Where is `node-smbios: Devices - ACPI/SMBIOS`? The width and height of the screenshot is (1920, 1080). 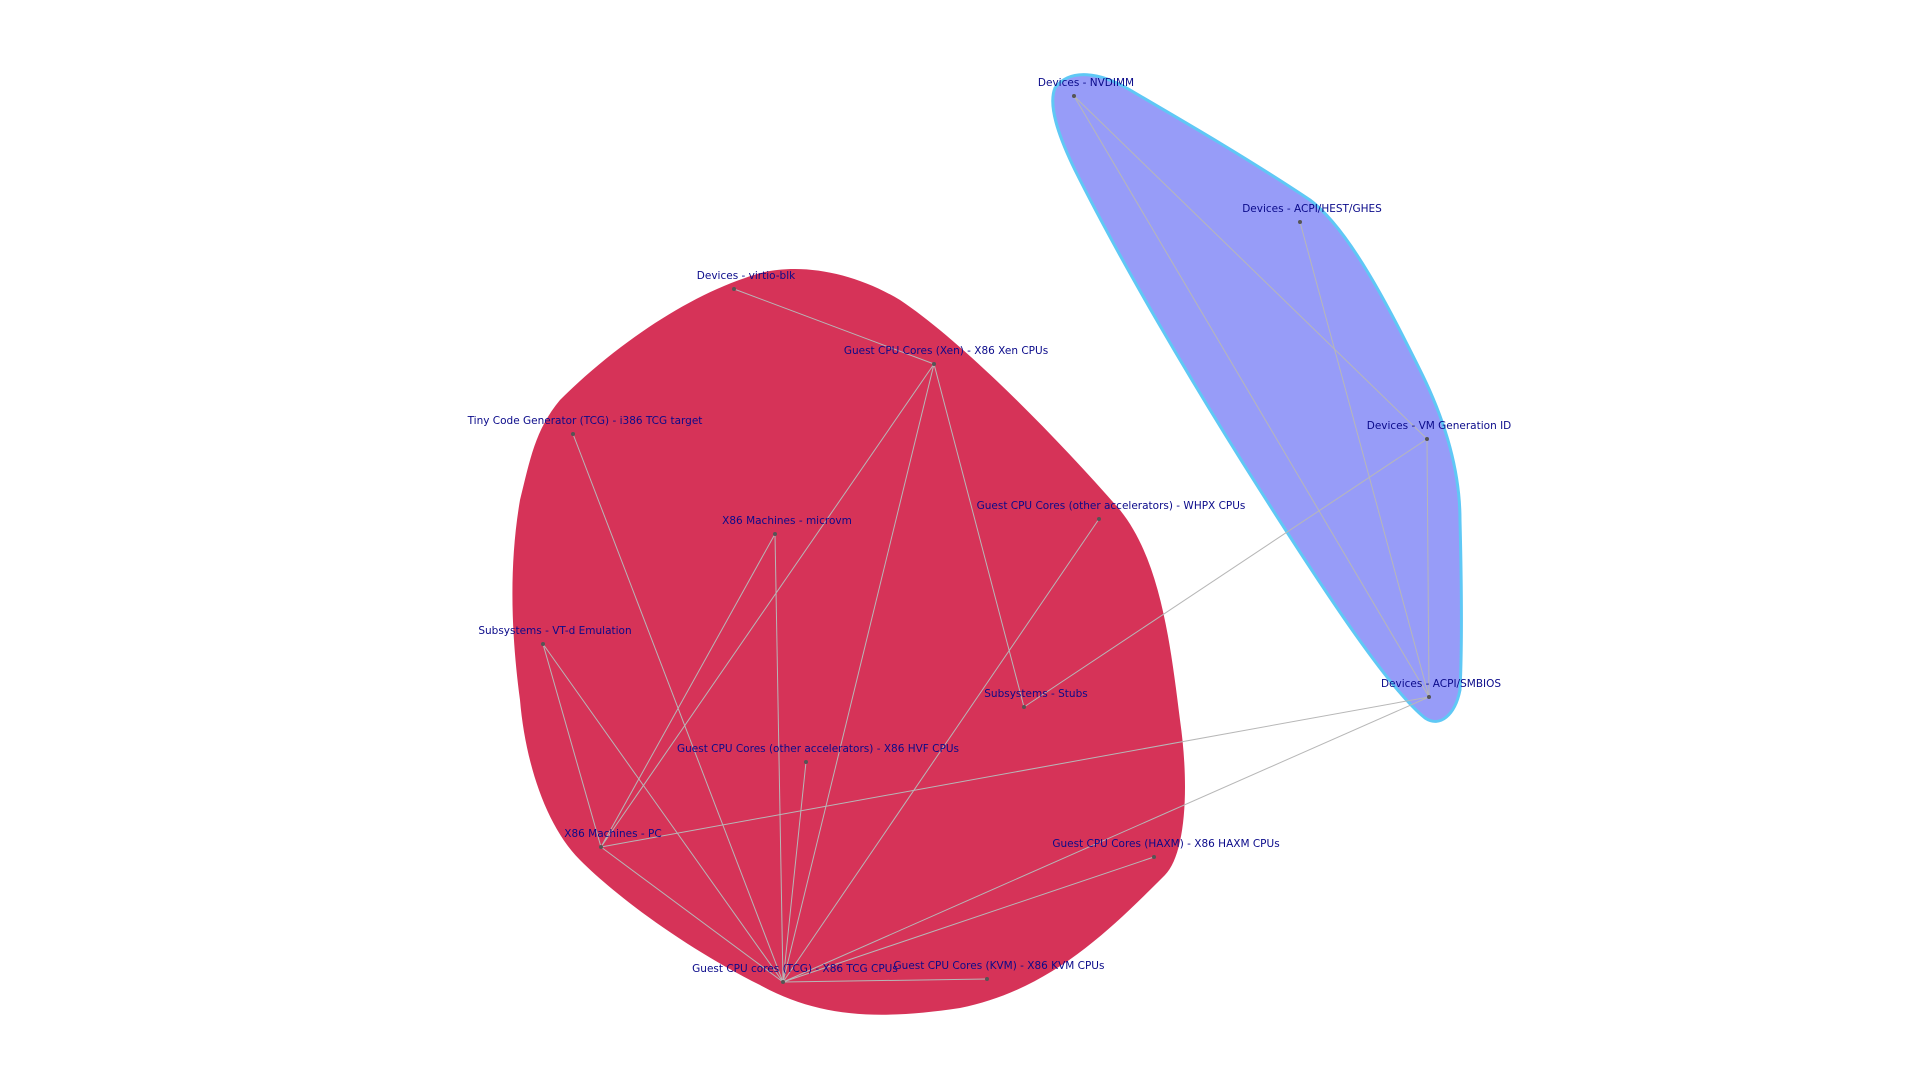
node-smbios: Devices - ACPI/SMBIOS is located at coordinates (1441, 688).